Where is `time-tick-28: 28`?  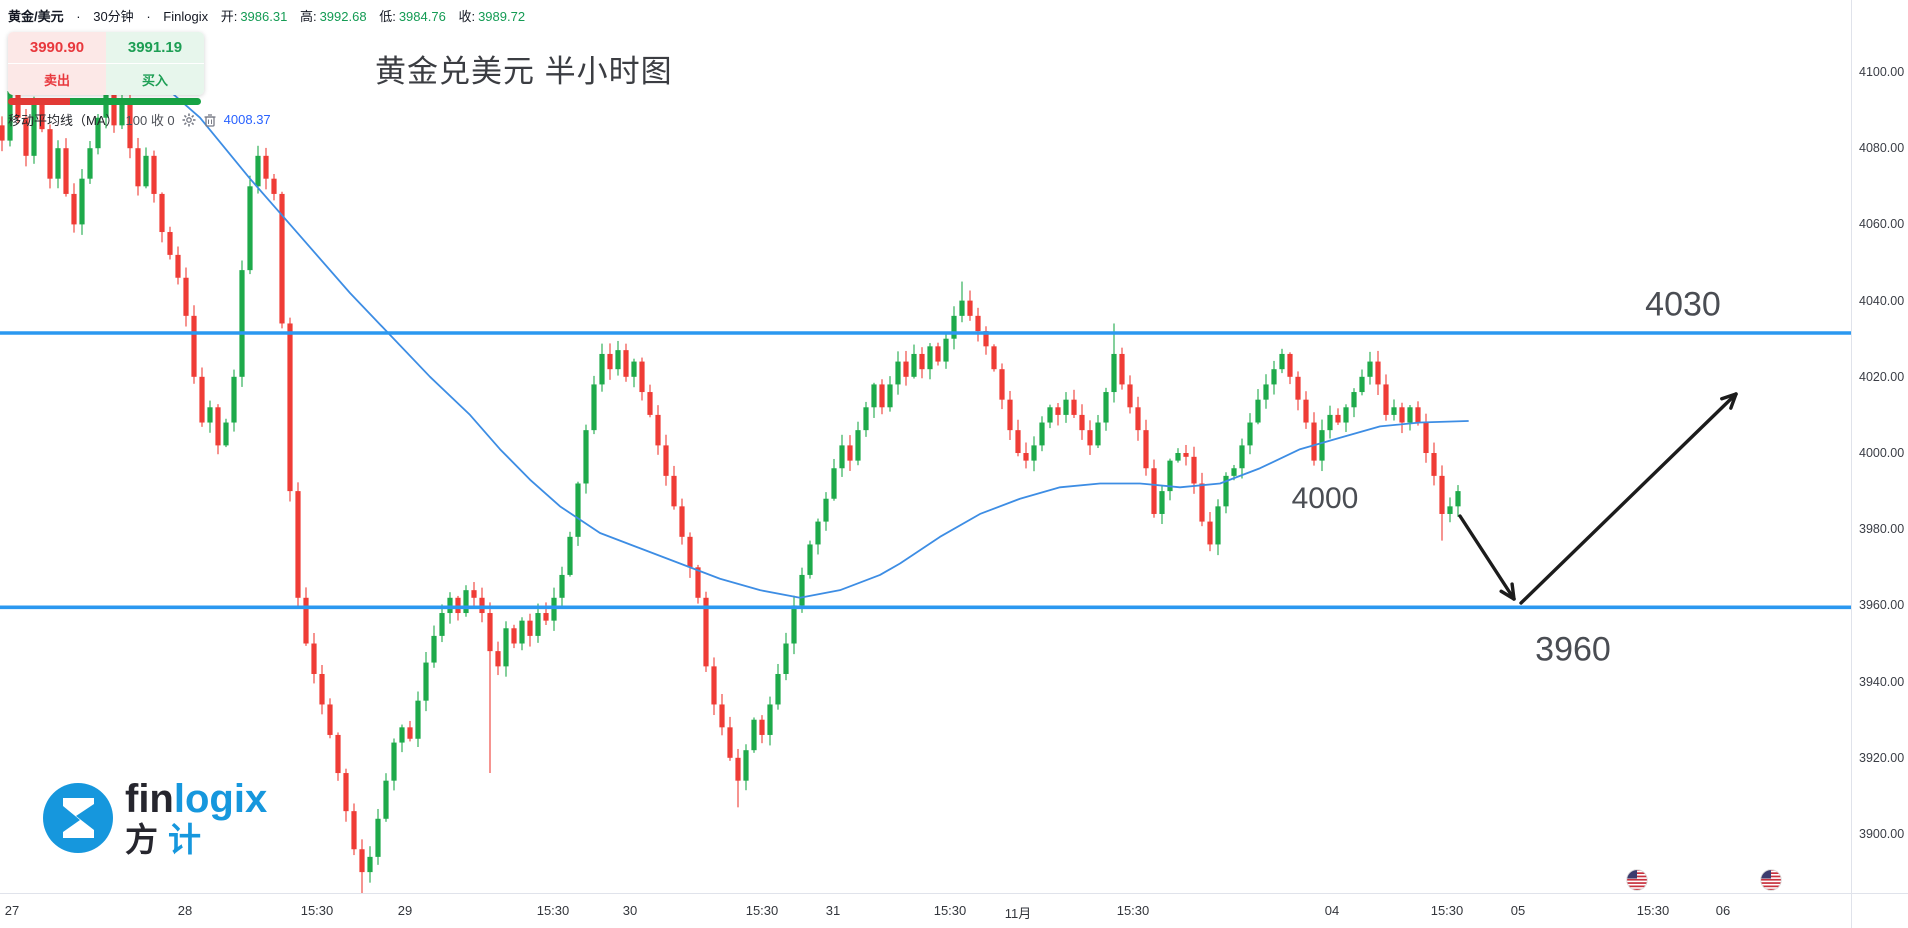 time-tick-28: 28 is located at coordinates (185, 910).